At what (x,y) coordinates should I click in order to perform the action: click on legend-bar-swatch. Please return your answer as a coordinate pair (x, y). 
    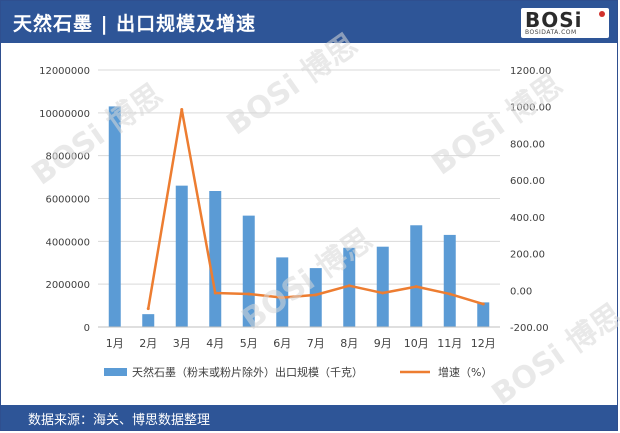
    Looking at the image, I should click on (115, 372).